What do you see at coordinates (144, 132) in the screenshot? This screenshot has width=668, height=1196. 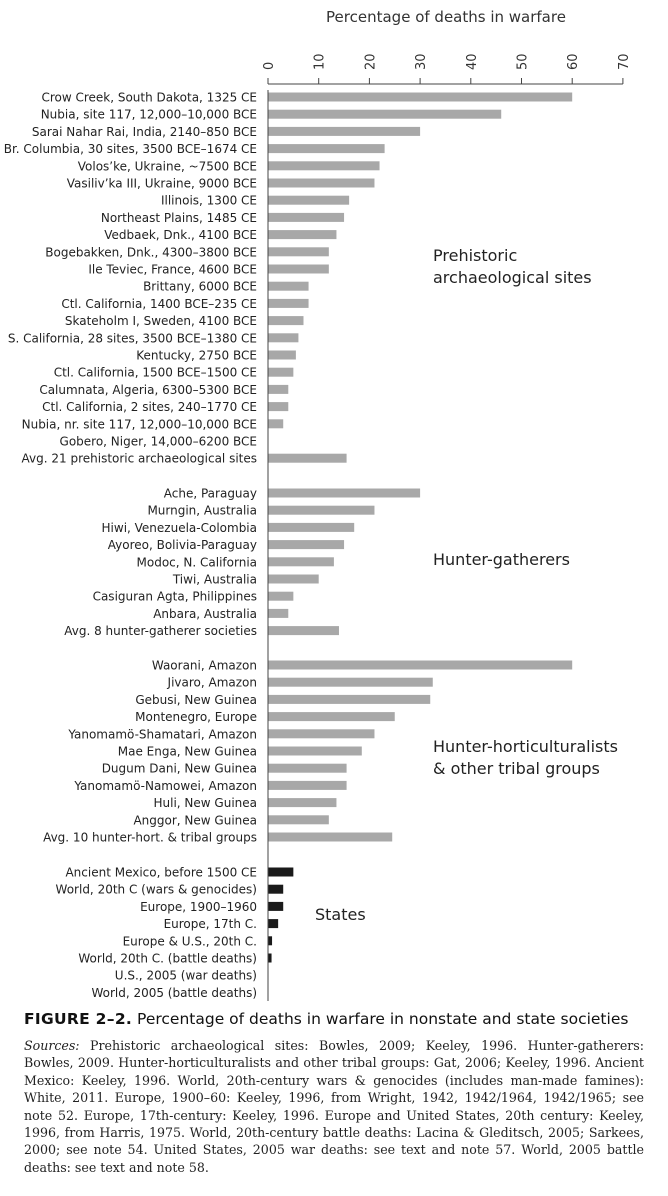 I see `category-label: Sarai Nahar Rai, India, 2140–850 BCE` at bounding box center [144, 132].